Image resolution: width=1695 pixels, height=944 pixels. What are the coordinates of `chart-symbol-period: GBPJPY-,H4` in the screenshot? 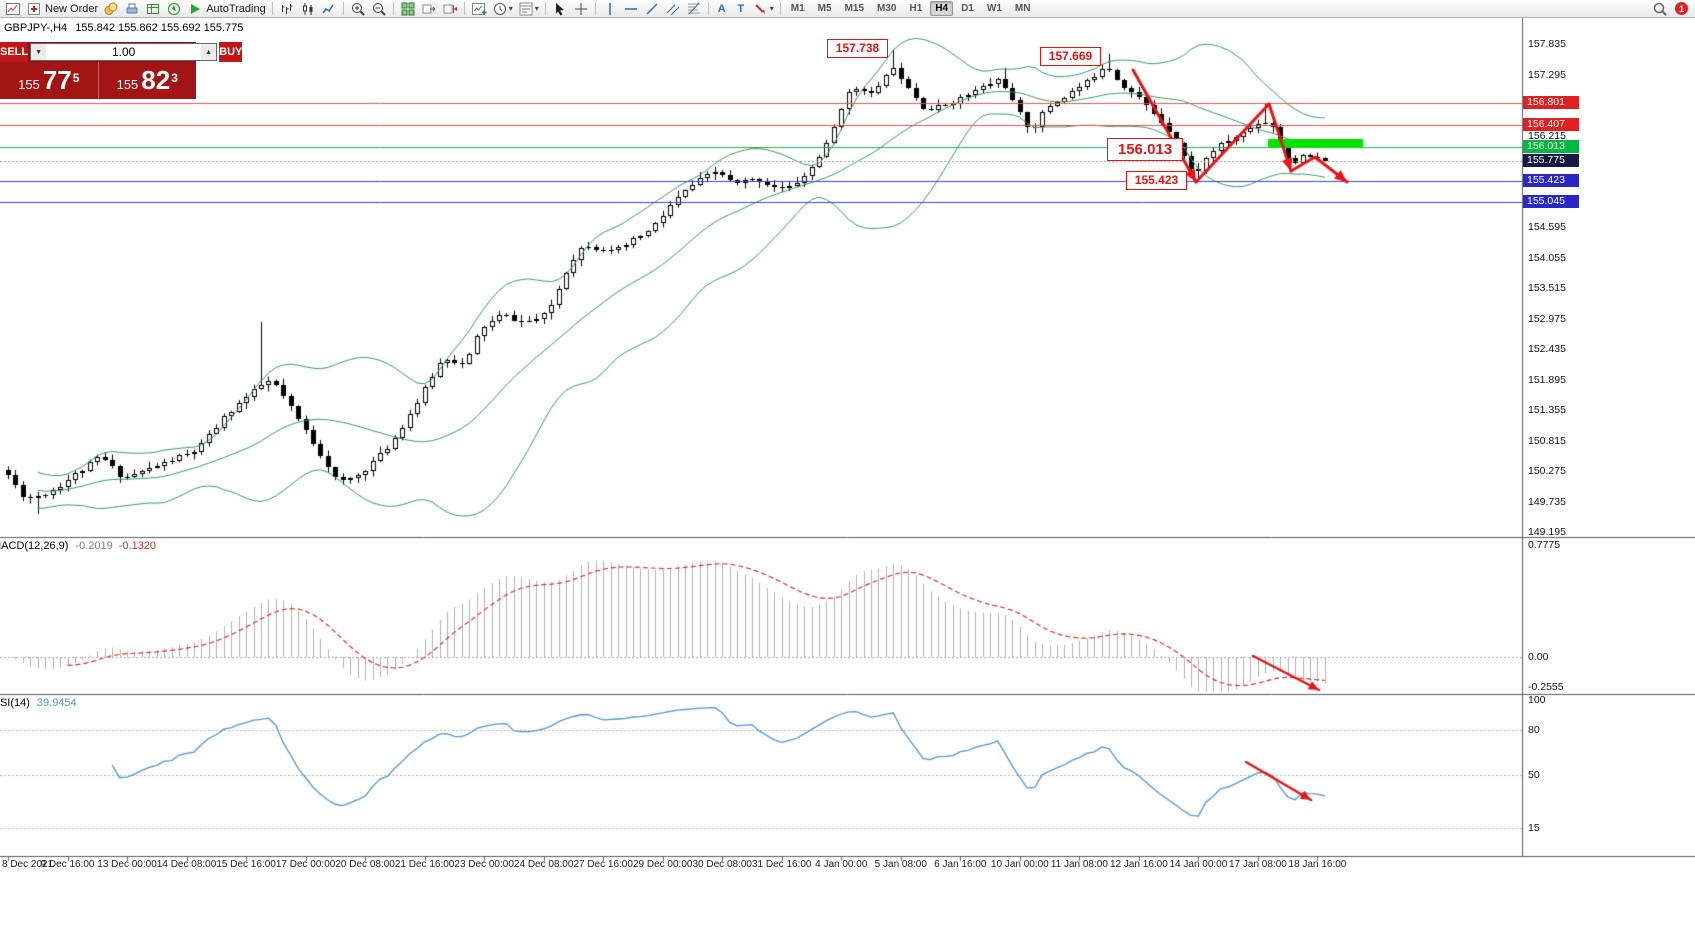 It's located at (36, 28).